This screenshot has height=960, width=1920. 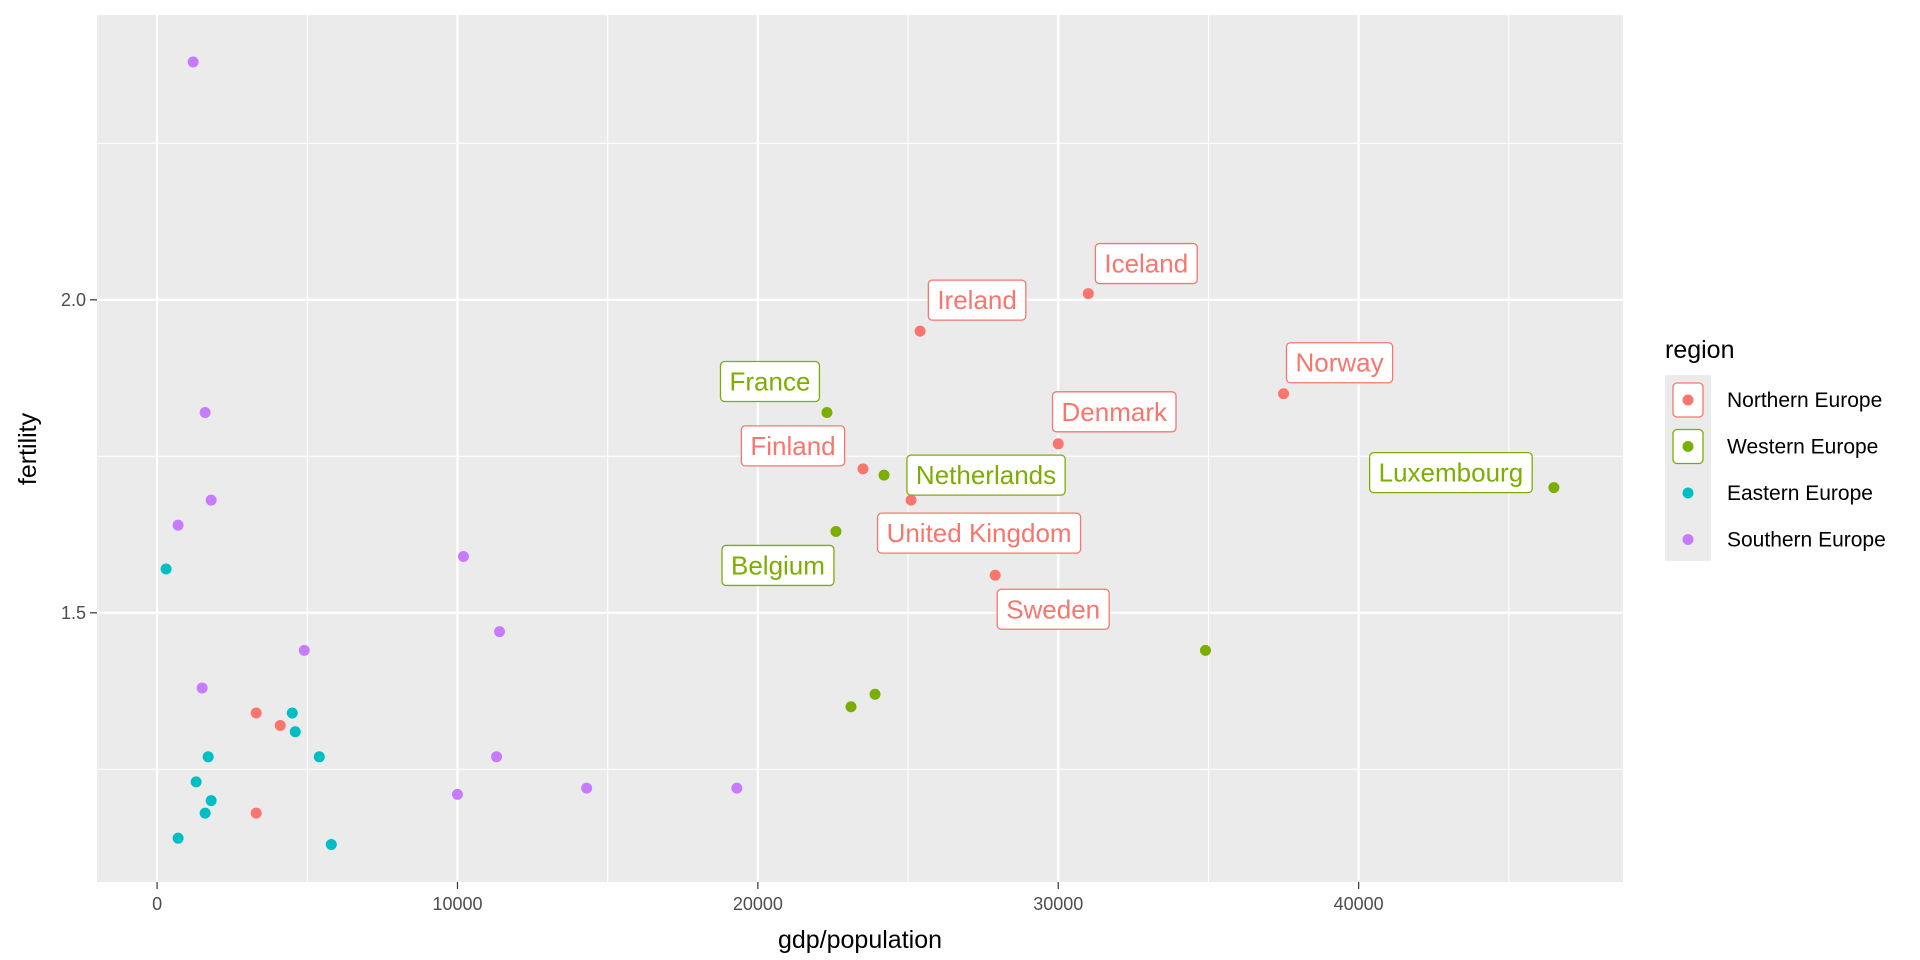 I want to click on legend-title: region, so click(x=1700, y=350).